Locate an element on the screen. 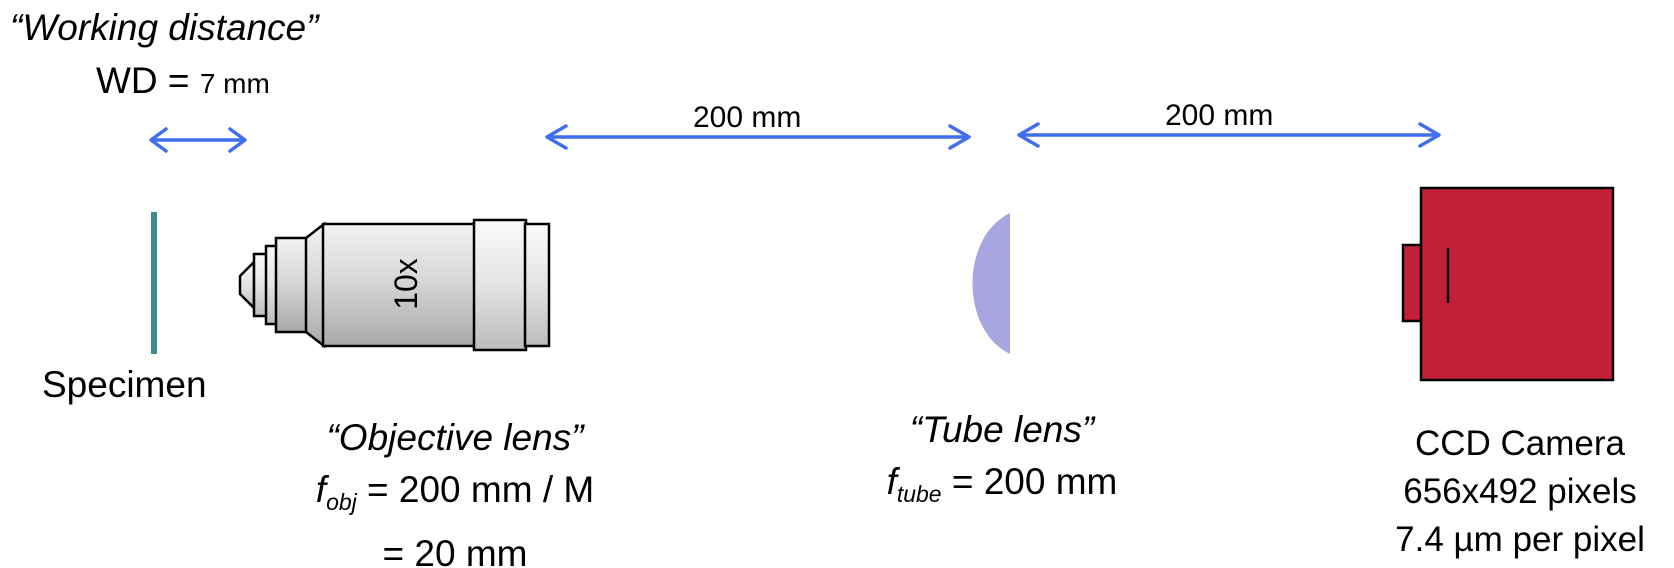 The image size is (1674, 568). tube-f-symbol: f is located at coordinates (891, 481).